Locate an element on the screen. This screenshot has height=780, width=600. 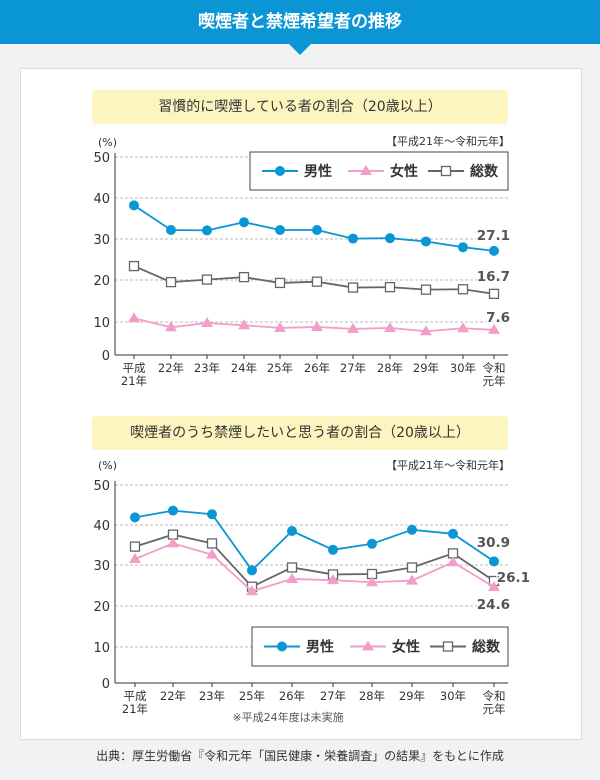
chart1-x-tick-label: 29年 is located at coordinates (426, 368).